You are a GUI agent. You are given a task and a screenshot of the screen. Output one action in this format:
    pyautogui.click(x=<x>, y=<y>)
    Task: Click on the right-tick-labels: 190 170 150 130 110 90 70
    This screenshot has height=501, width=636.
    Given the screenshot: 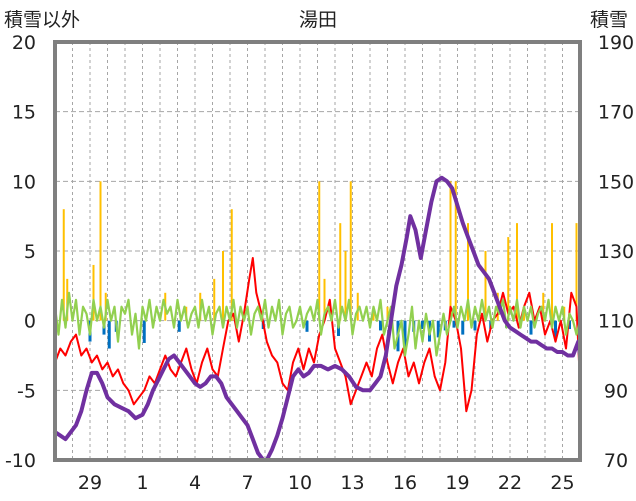 What is the action you would take?
    pyautogui.click(x=616, y=252)
    